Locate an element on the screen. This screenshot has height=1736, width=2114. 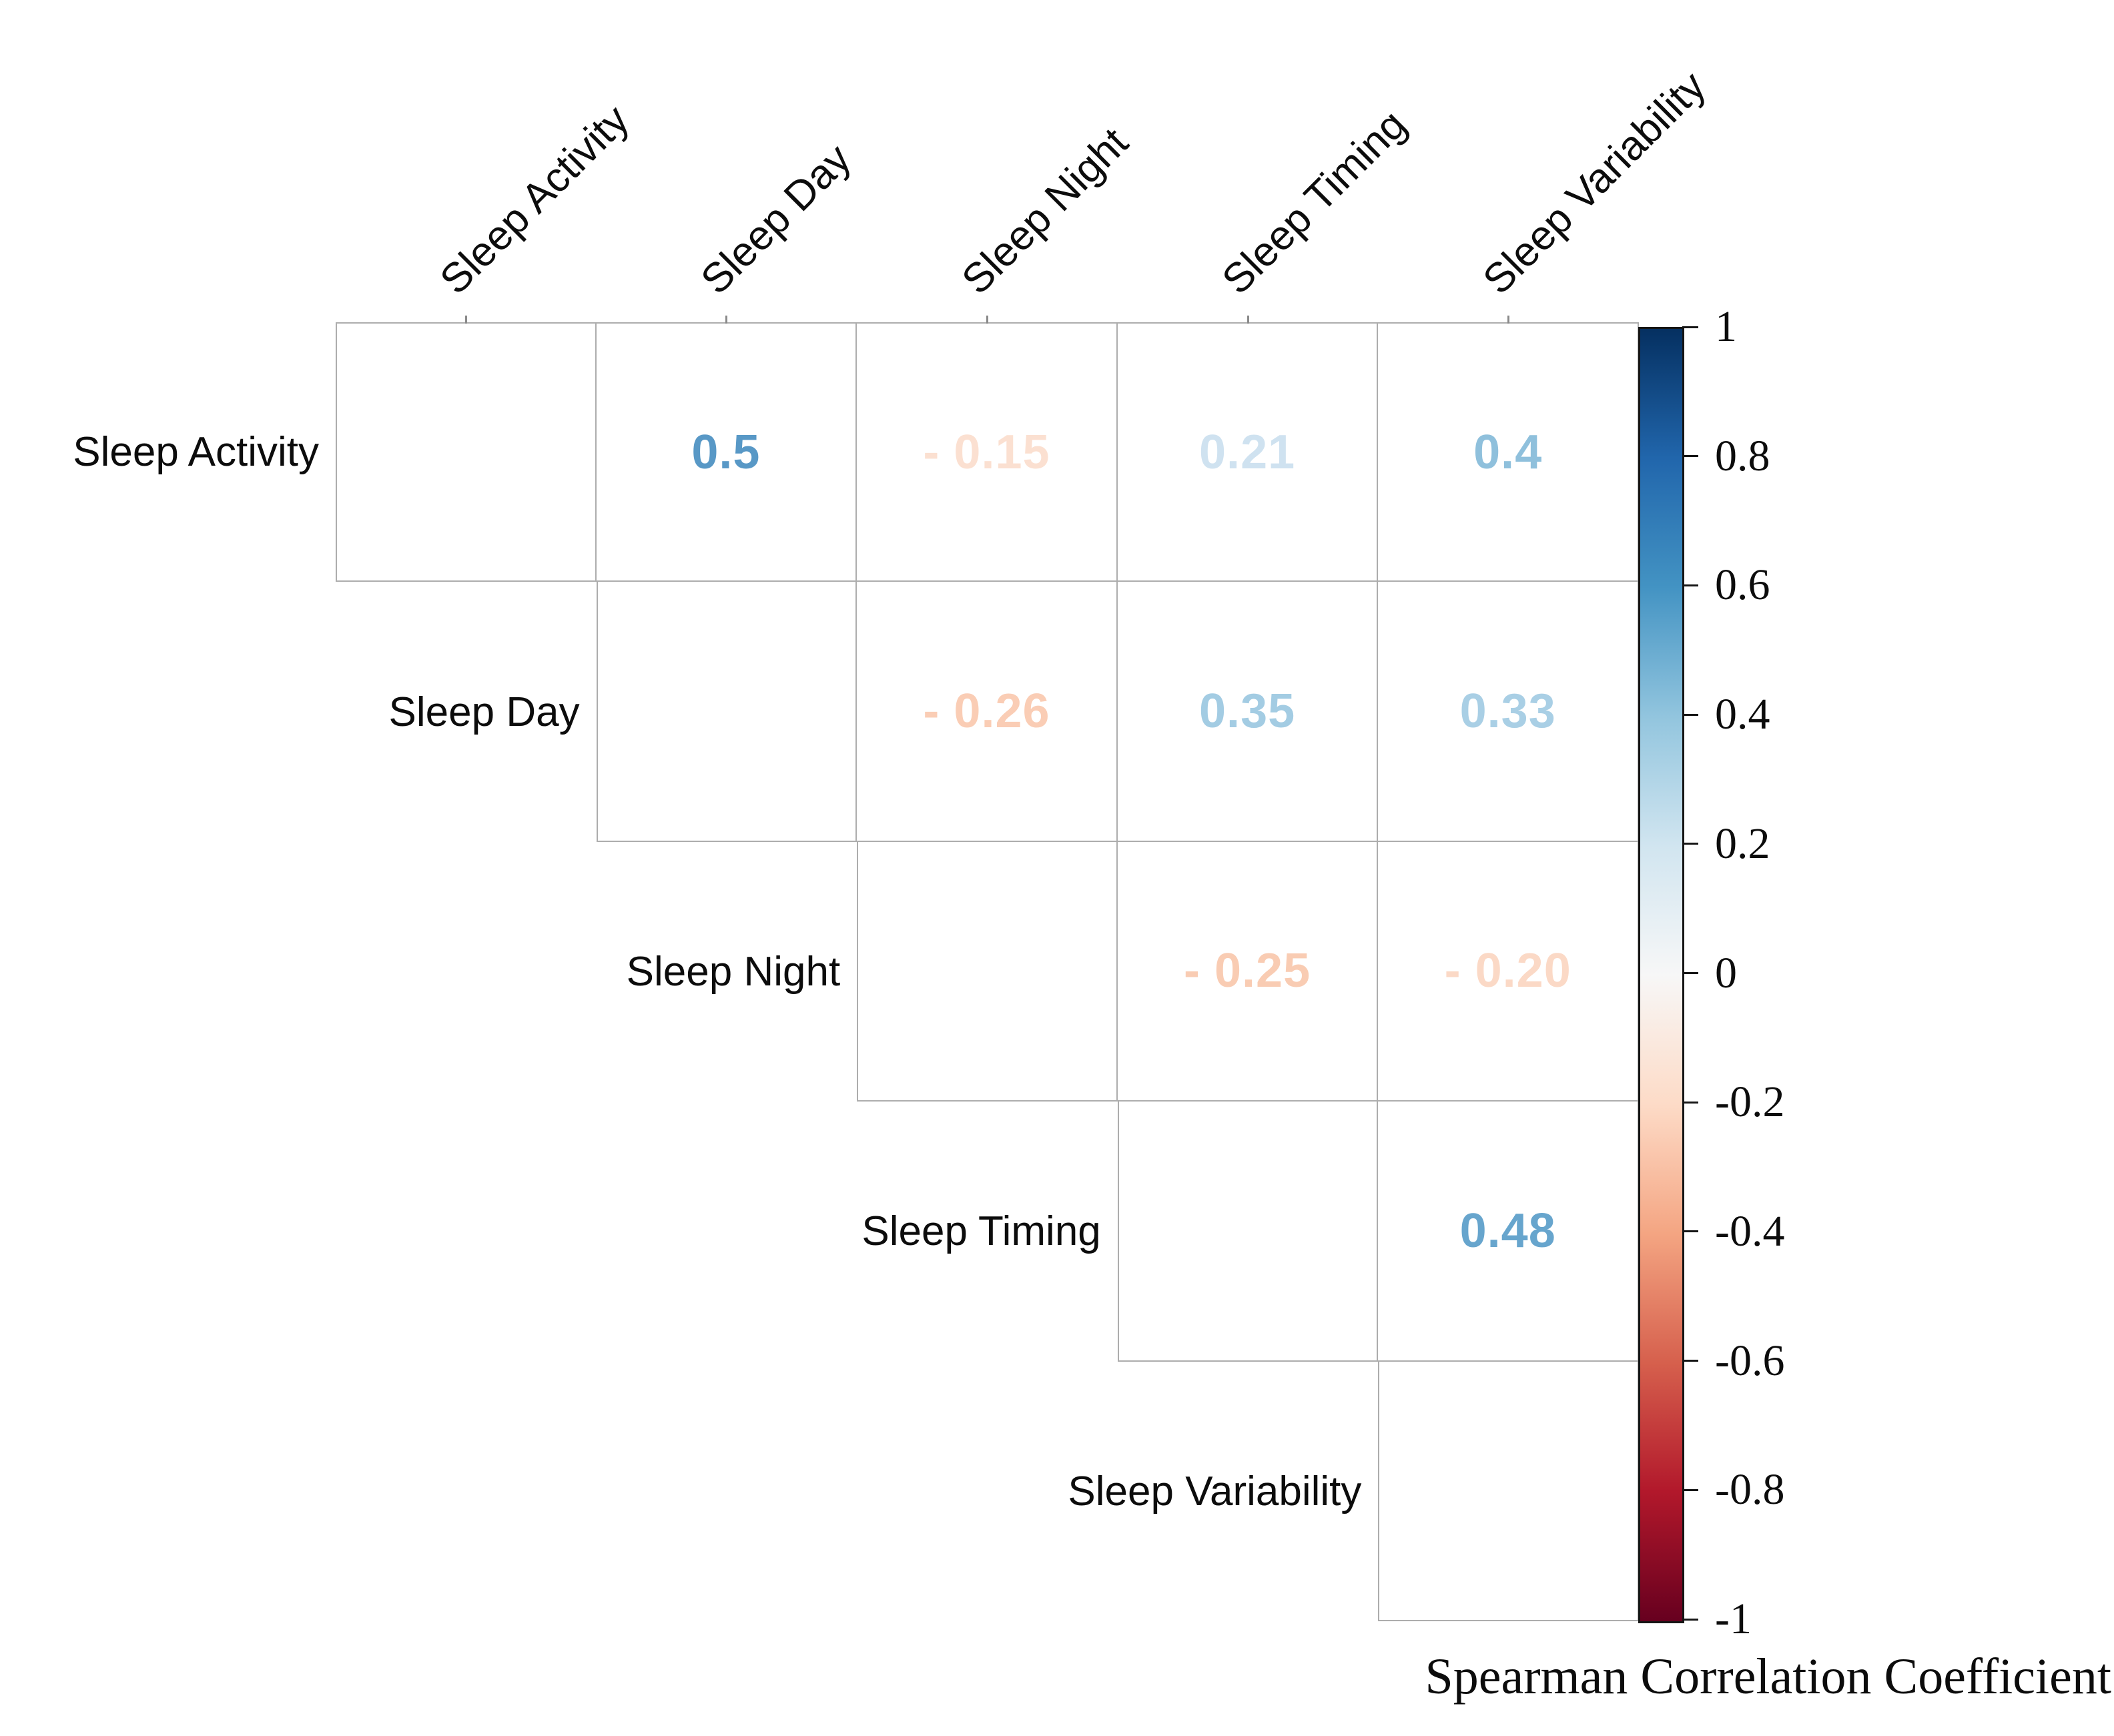
correlation-value: 0.5 is located at coordinates (726, 452).